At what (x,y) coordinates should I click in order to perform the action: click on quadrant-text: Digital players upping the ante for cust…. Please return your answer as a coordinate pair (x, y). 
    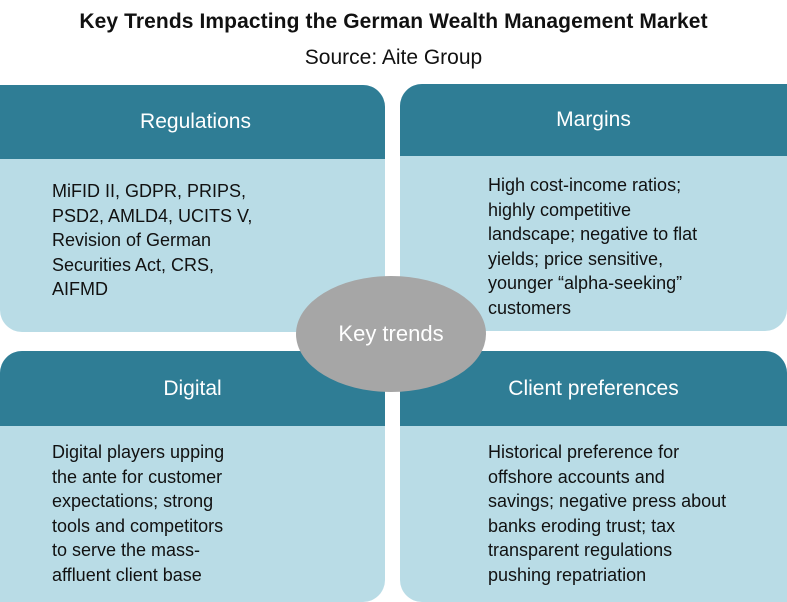
    Looking at the image, I should click on (138, 513).